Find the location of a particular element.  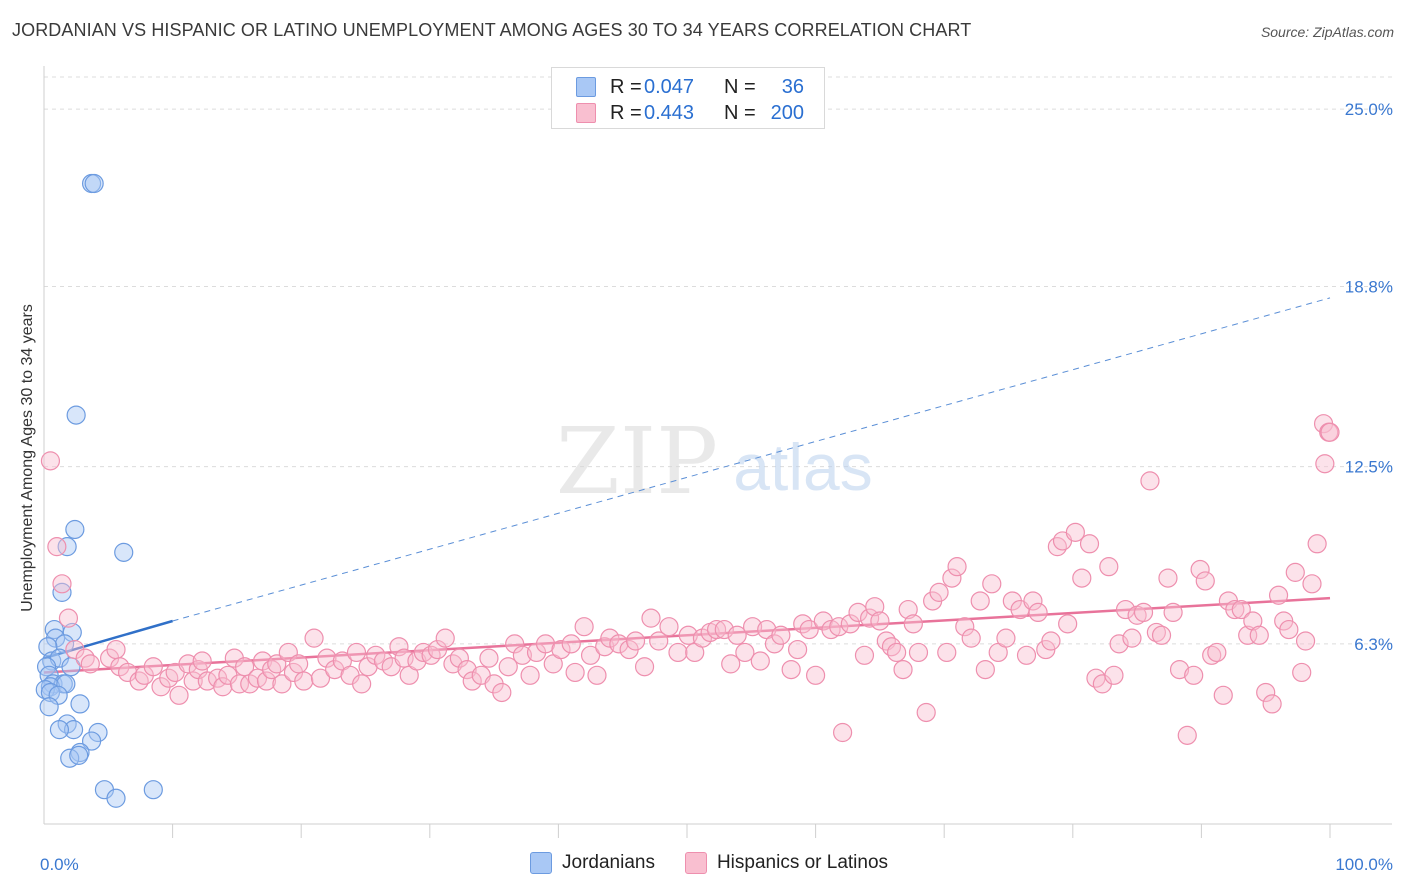

watermark-atlas: atlas is located at coordinates (802, 467).